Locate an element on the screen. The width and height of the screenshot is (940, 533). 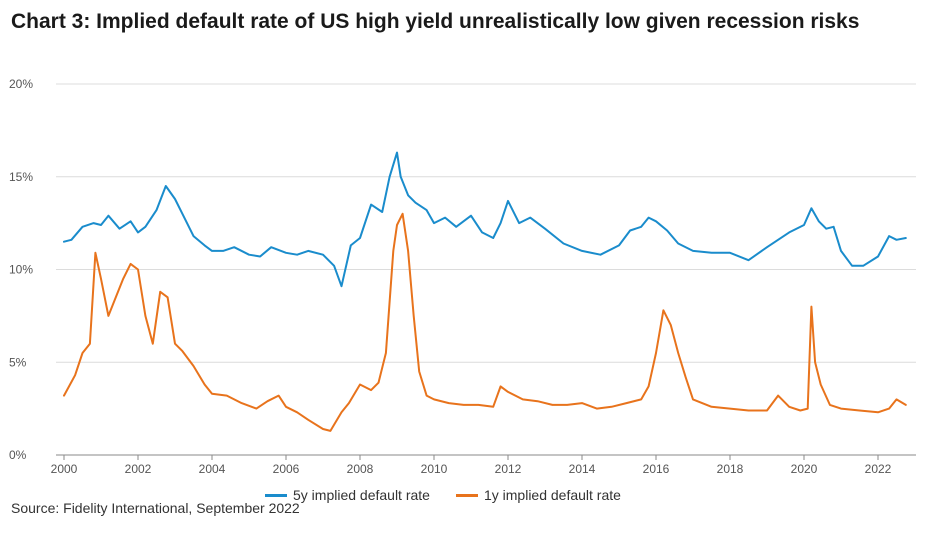
x-tick-label: 2018 is located at coordinates (730, 469).